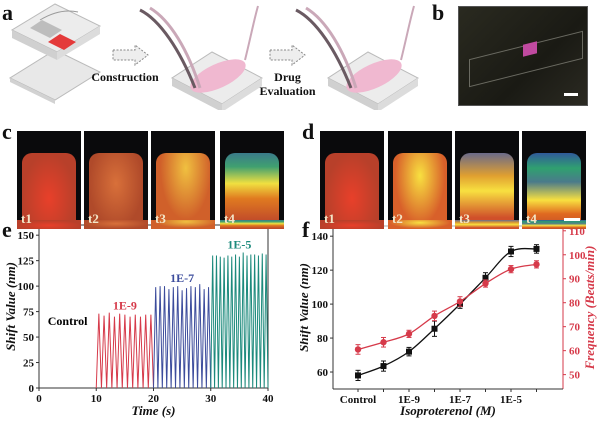  I want to click on x-tick-label: 10, so click(97, 399).